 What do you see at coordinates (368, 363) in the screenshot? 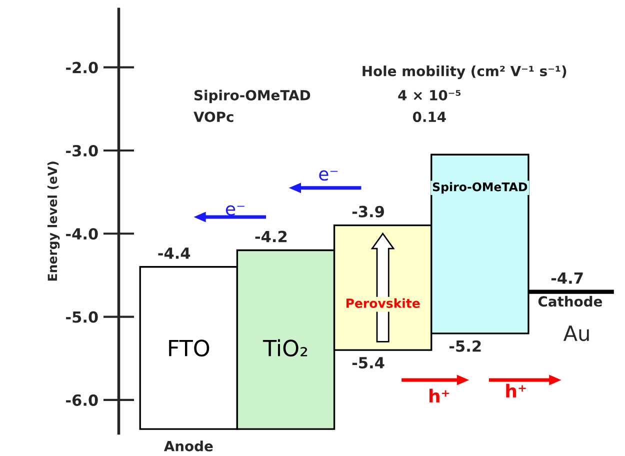
I see `annotation: -5.4` at bounding box center [368, 363].